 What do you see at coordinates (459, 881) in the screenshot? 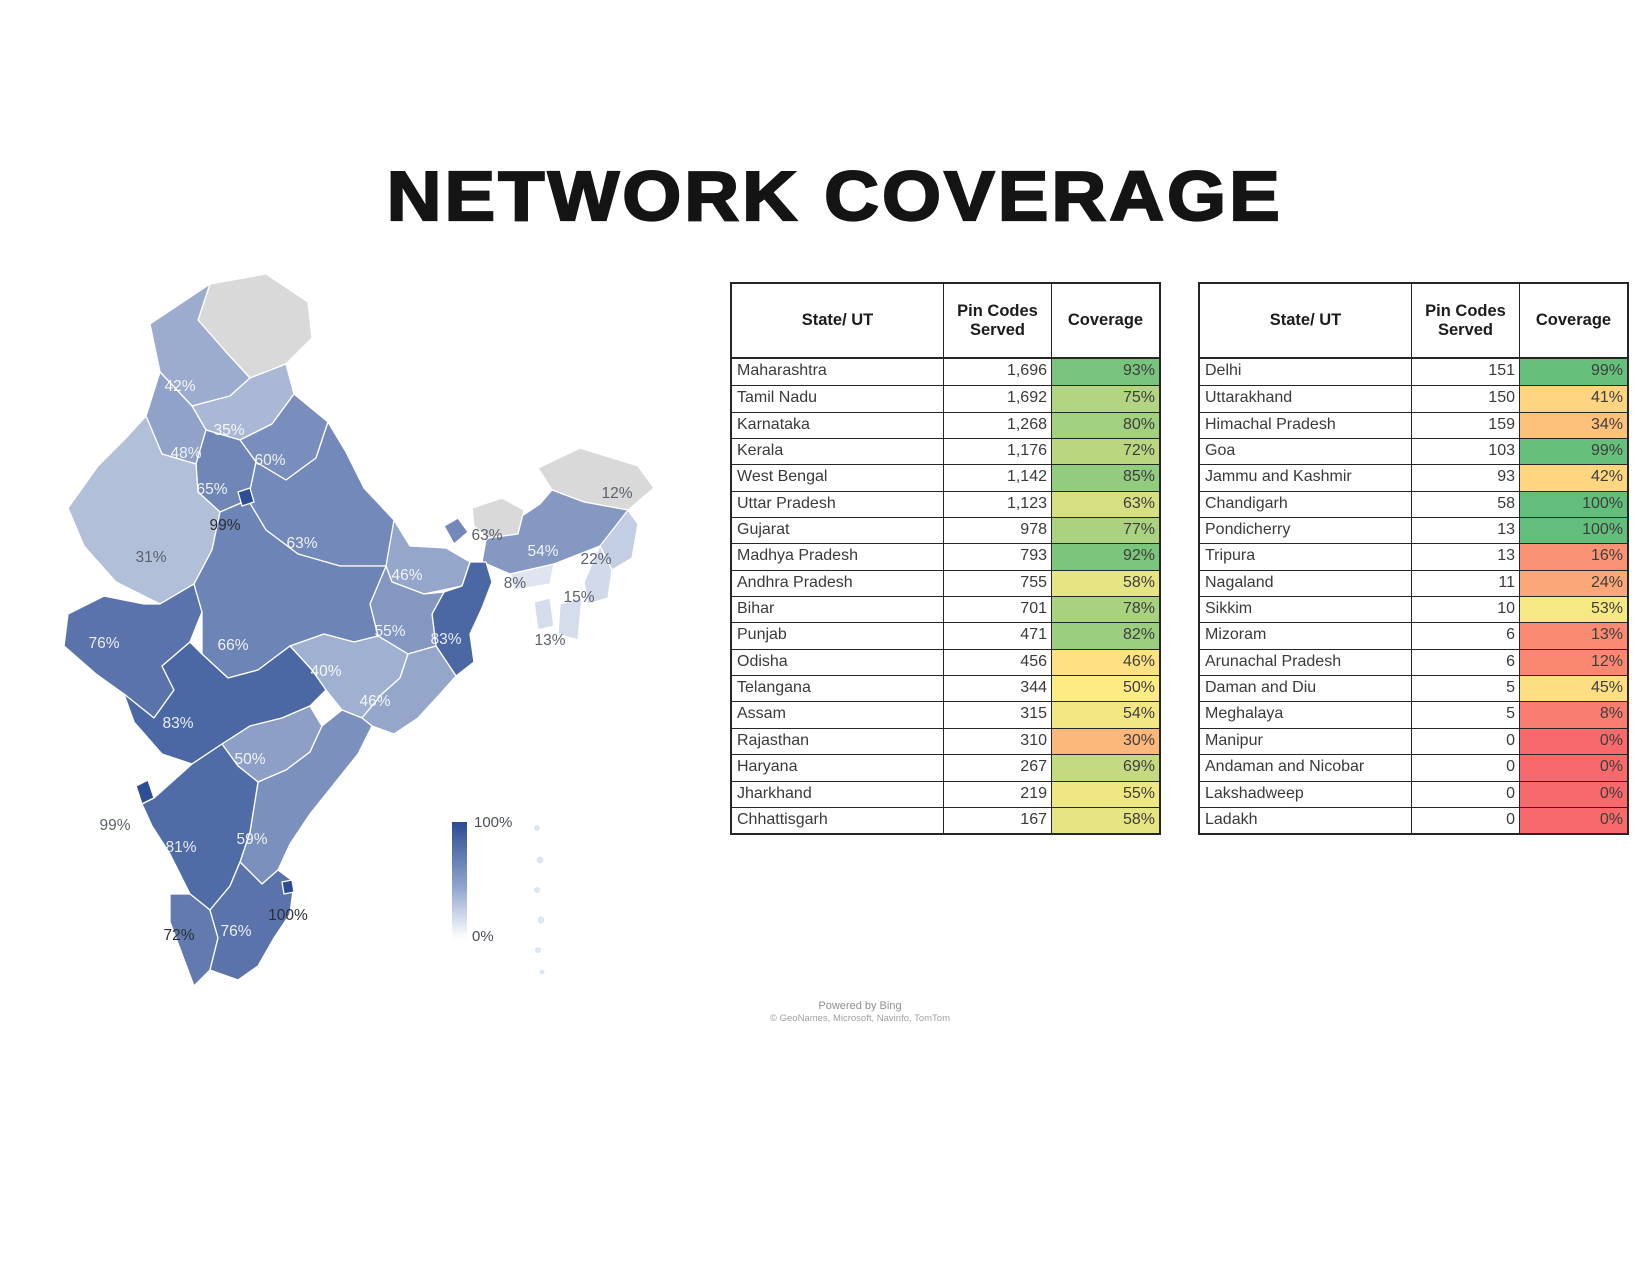
I see `map-legend-gradient-bar` at bounding box center [459, 881].